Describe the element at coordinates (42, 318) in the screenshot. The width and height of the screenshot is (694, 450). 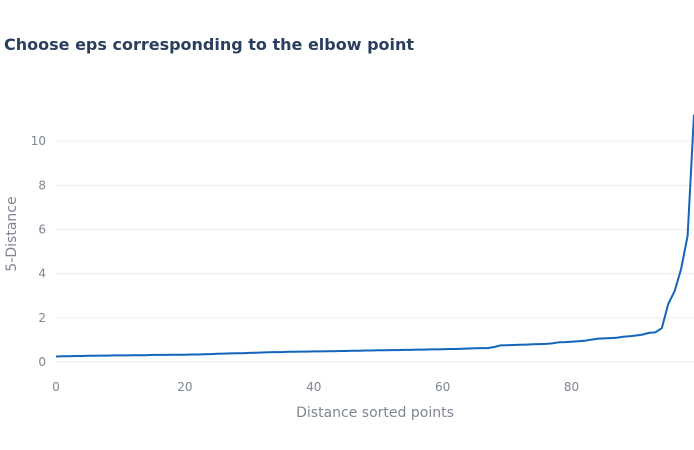
I see `y-tick-label: 2` at that location.